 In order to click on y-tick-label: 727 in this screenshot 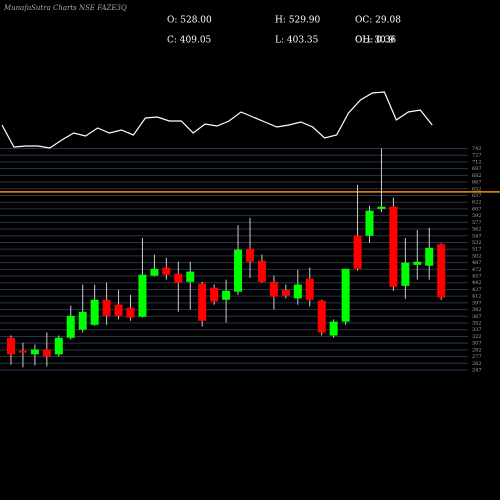, I will do `click(477, 156)`.